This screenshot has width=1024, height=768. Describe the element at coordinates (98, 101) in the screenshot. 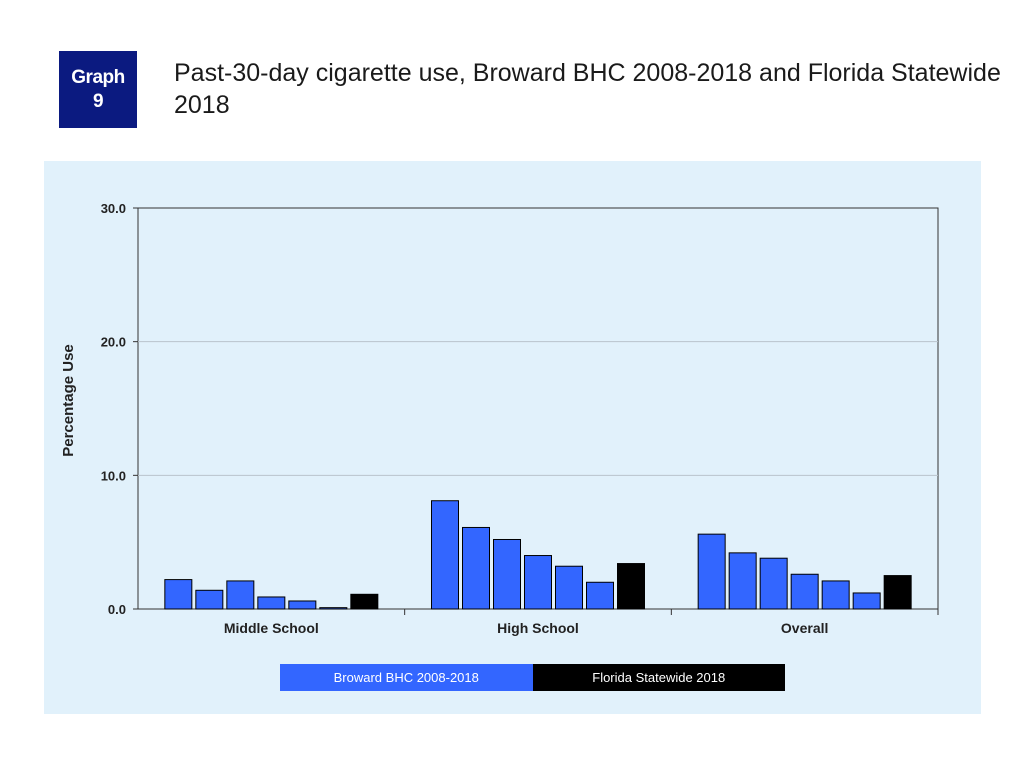

I see `badge-number: 9` at that location.